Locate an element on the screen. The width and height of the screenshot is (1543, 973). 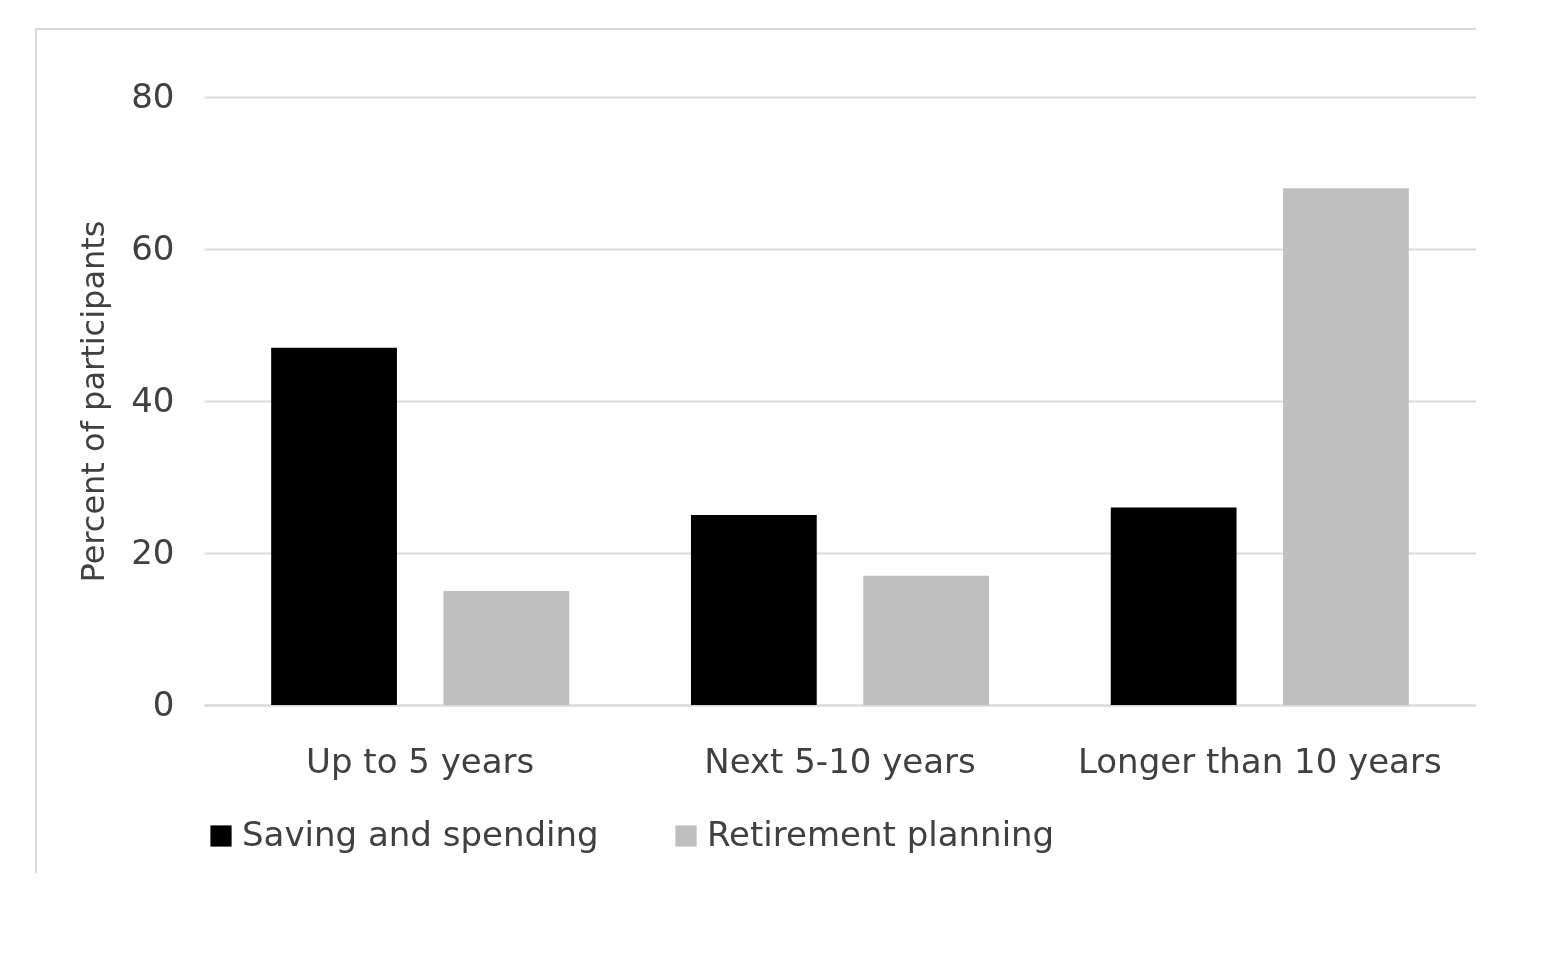
y-tick-label: 20 is located at coordinates (153, 551).